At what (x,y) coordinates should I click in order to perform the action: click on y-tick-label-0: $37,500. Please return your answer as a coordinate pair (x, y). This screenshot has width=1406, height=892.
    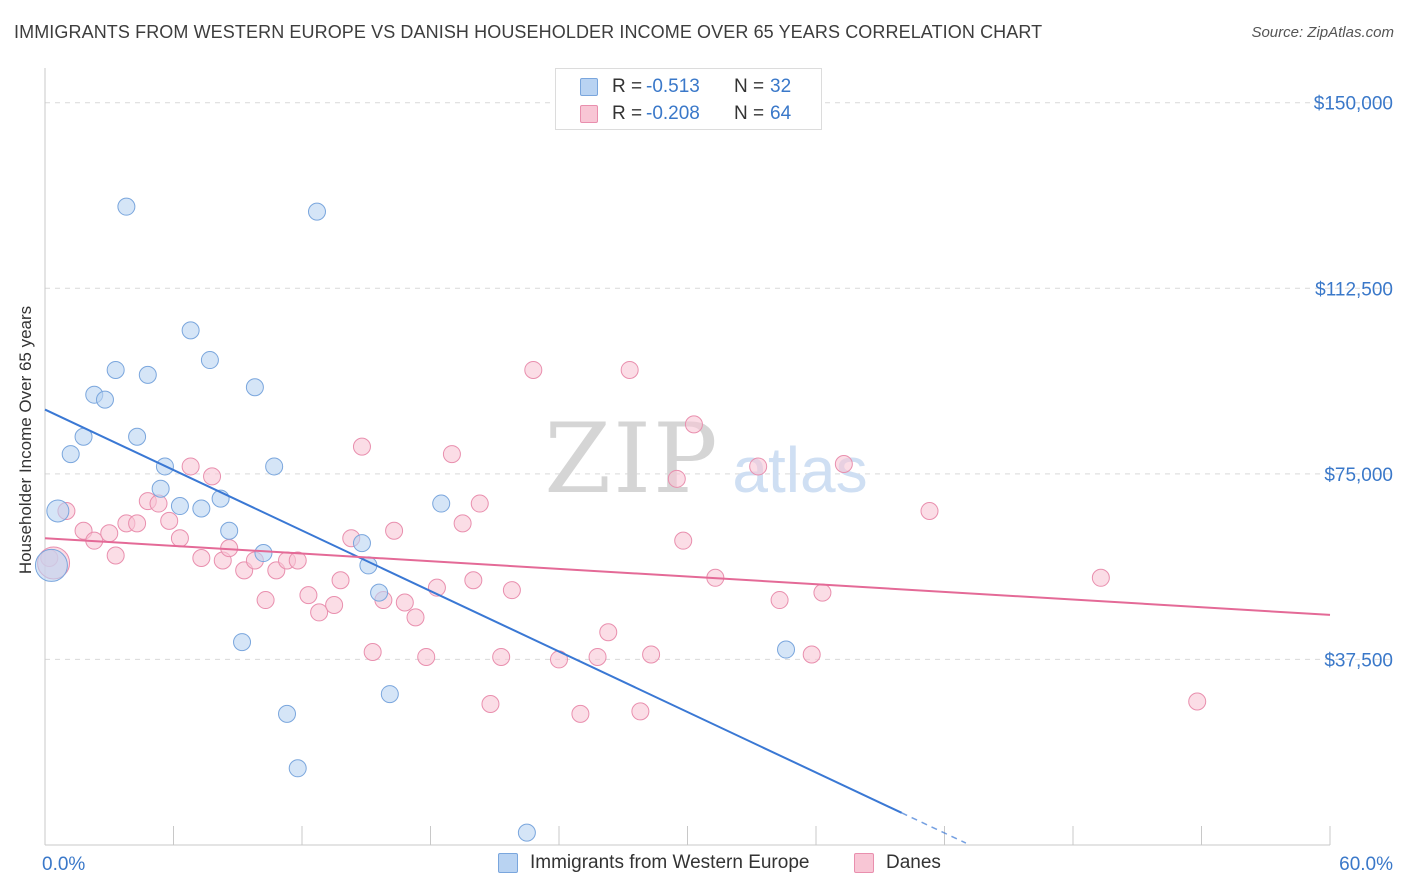
    Looking at the image, I should click on (1358, 660).